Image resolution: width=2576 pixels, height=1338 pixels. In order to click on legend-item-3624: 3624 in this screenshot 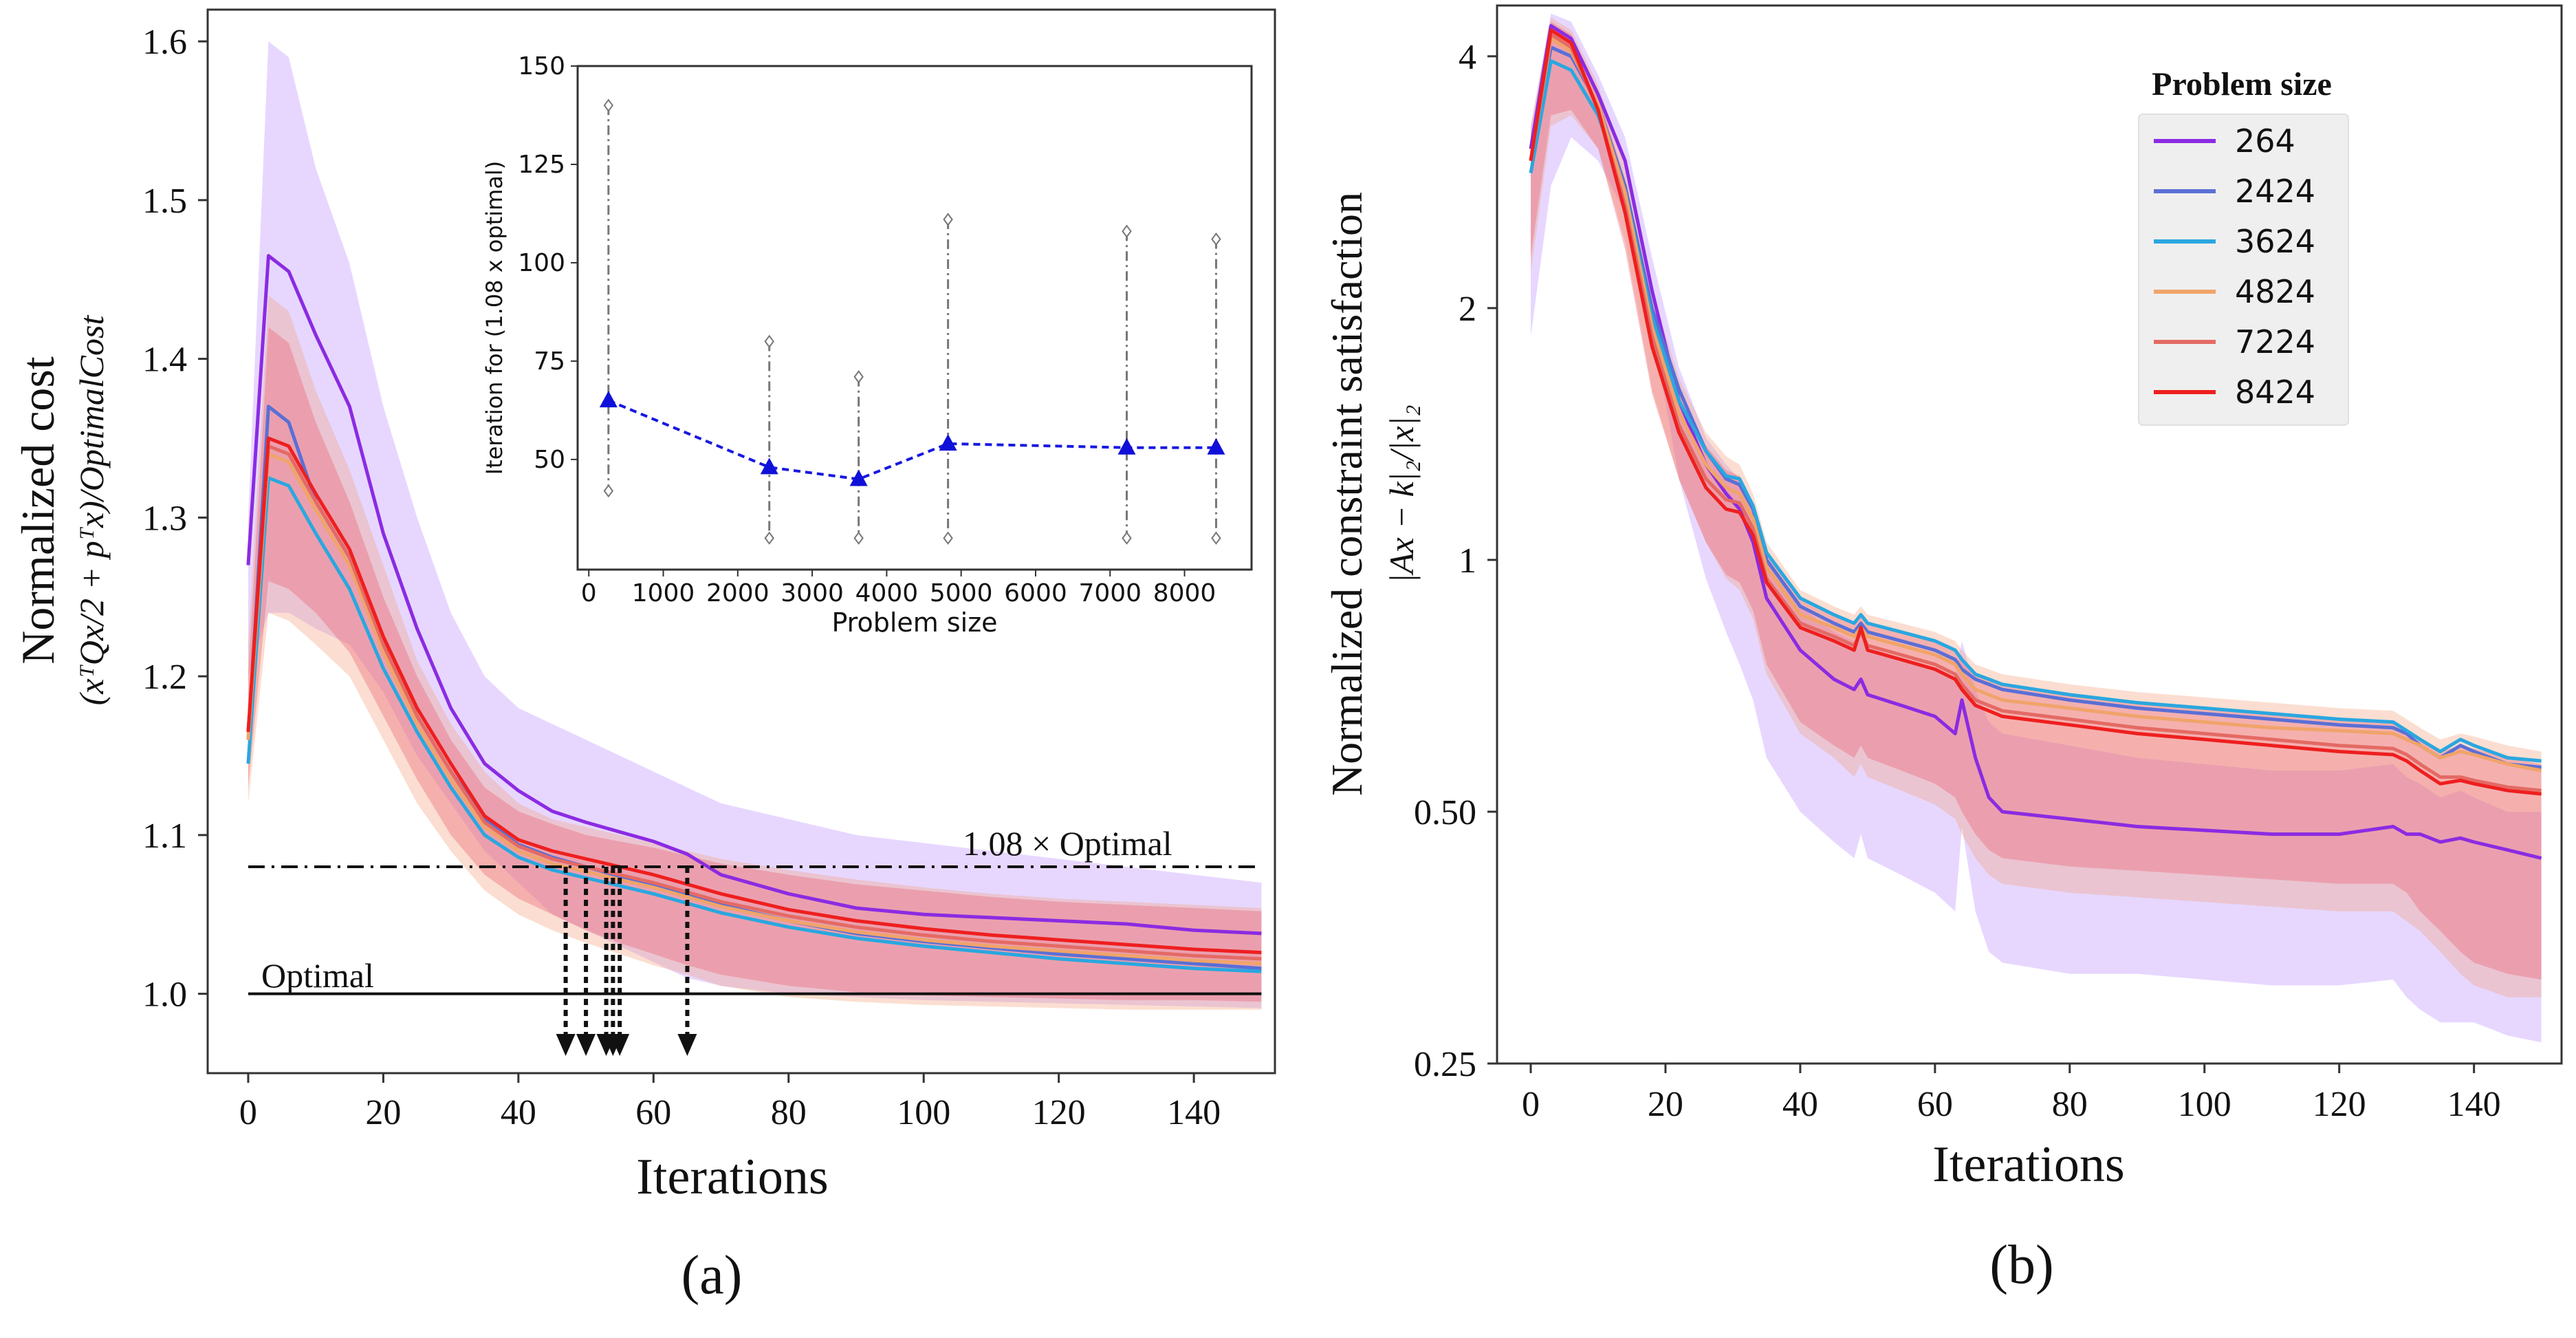, I will do `click(2234, 241)`.